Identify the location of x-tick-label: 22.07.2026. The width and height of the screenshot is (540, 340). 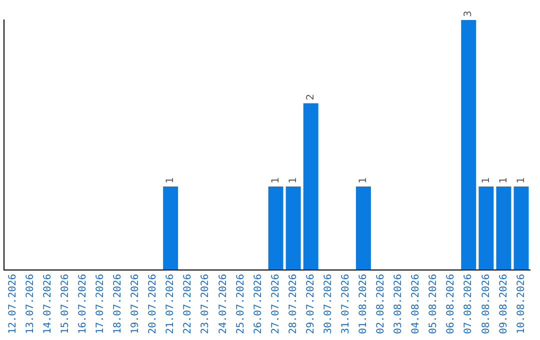
(188, 304).